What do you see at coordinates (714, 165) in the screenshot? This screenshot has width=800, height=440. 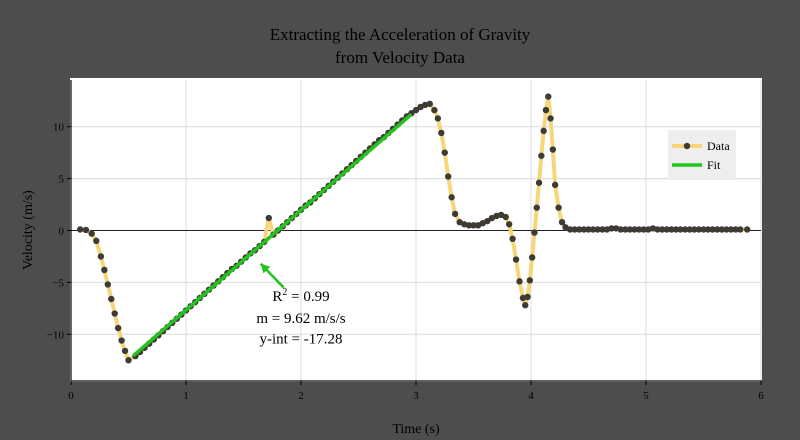 I see `legend-fit-label: Fit` at bounding box center [714, 165].